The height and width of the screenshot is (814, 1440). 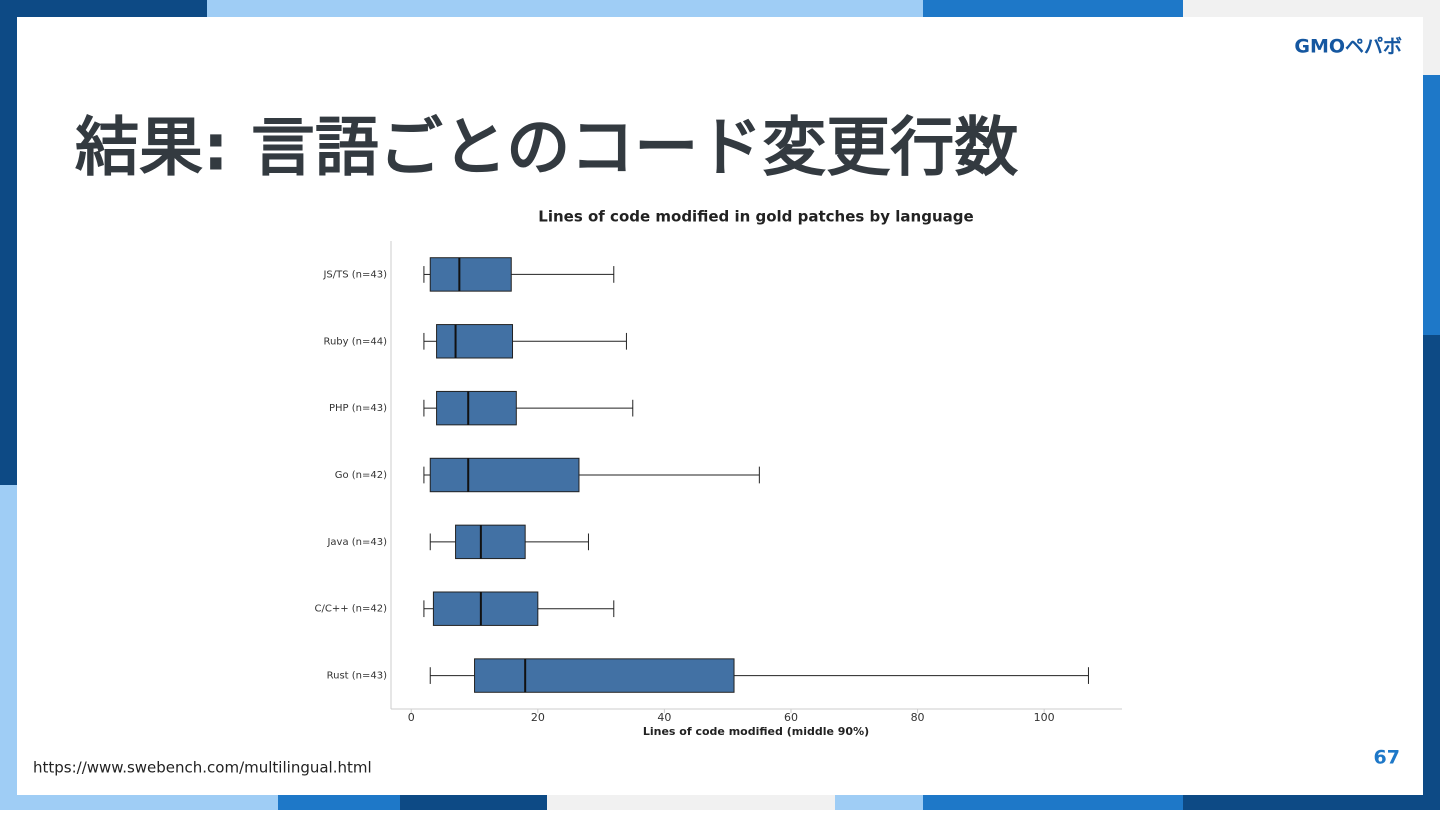 I want to click on logo: GMOペパボ, so click(x=1348, y=47).